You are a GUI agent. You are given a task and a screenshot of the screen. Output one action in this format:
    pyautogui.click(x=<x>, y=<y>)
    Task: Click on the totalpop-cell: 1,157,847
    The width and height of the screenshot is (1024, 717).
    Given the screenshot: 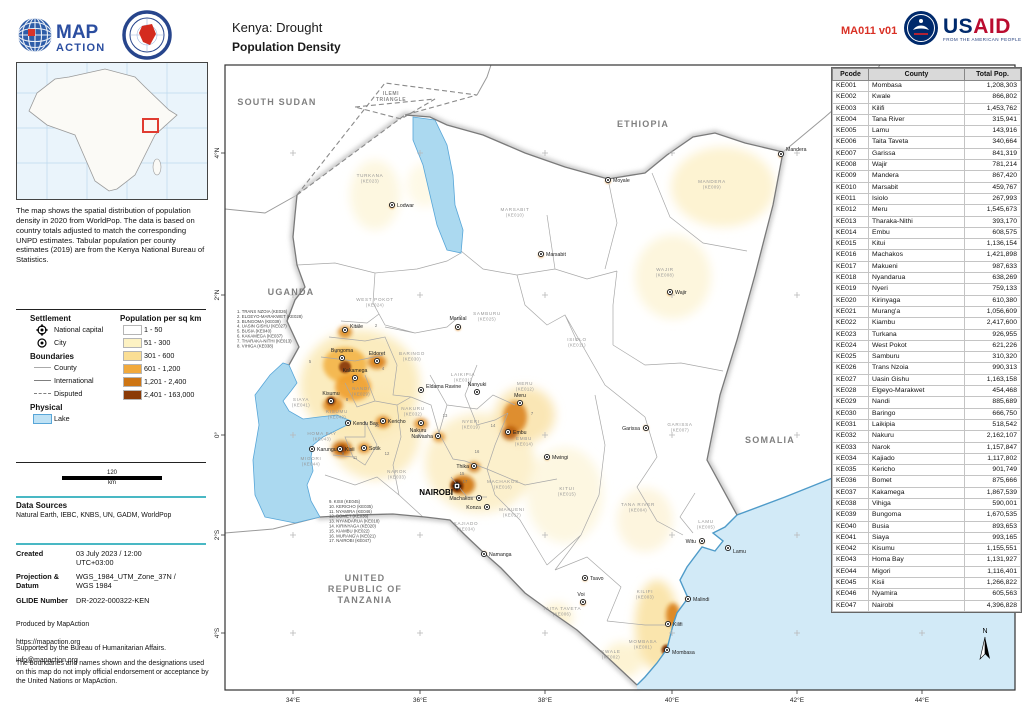 What is the action you would take?
    pyautogui.click(x=992, y=447)
    